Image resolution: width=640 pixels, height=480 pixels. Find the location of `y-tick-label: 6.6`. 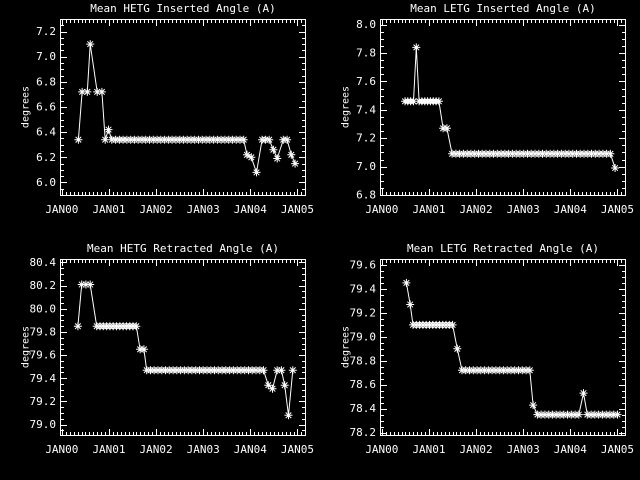

y-tick-label: 6.6 is located at coordinates (46, 107).